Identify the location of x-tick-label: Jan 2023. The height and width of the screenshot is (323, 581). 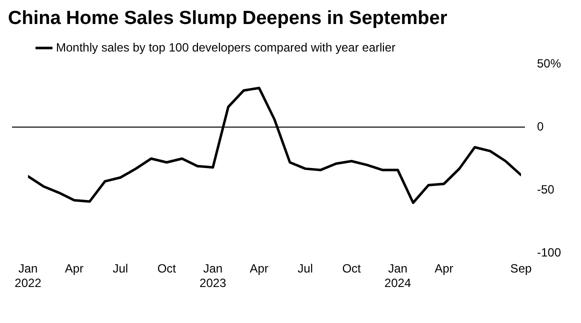
(213, 276).